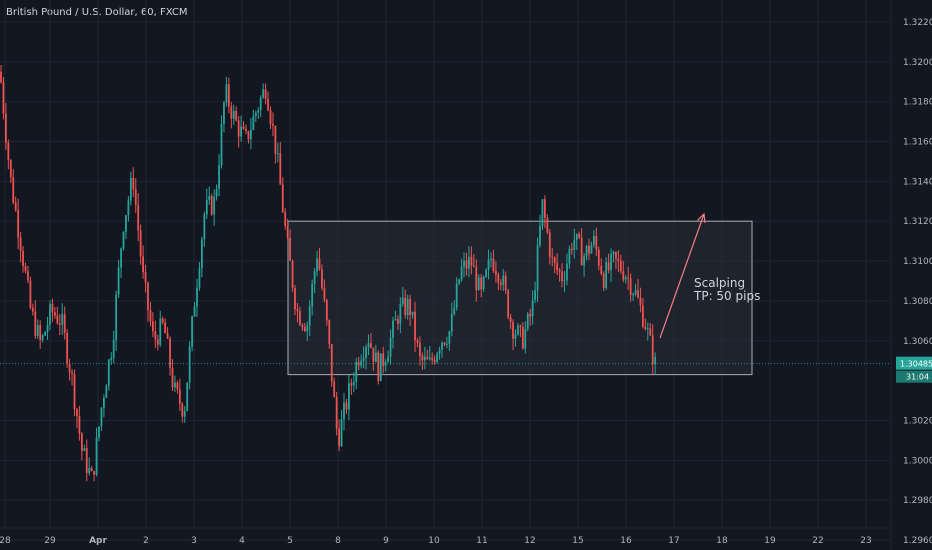 The width and height of the screenshot is (932, 550). I want to click on time-tick-label: 17, so click(673, 541).